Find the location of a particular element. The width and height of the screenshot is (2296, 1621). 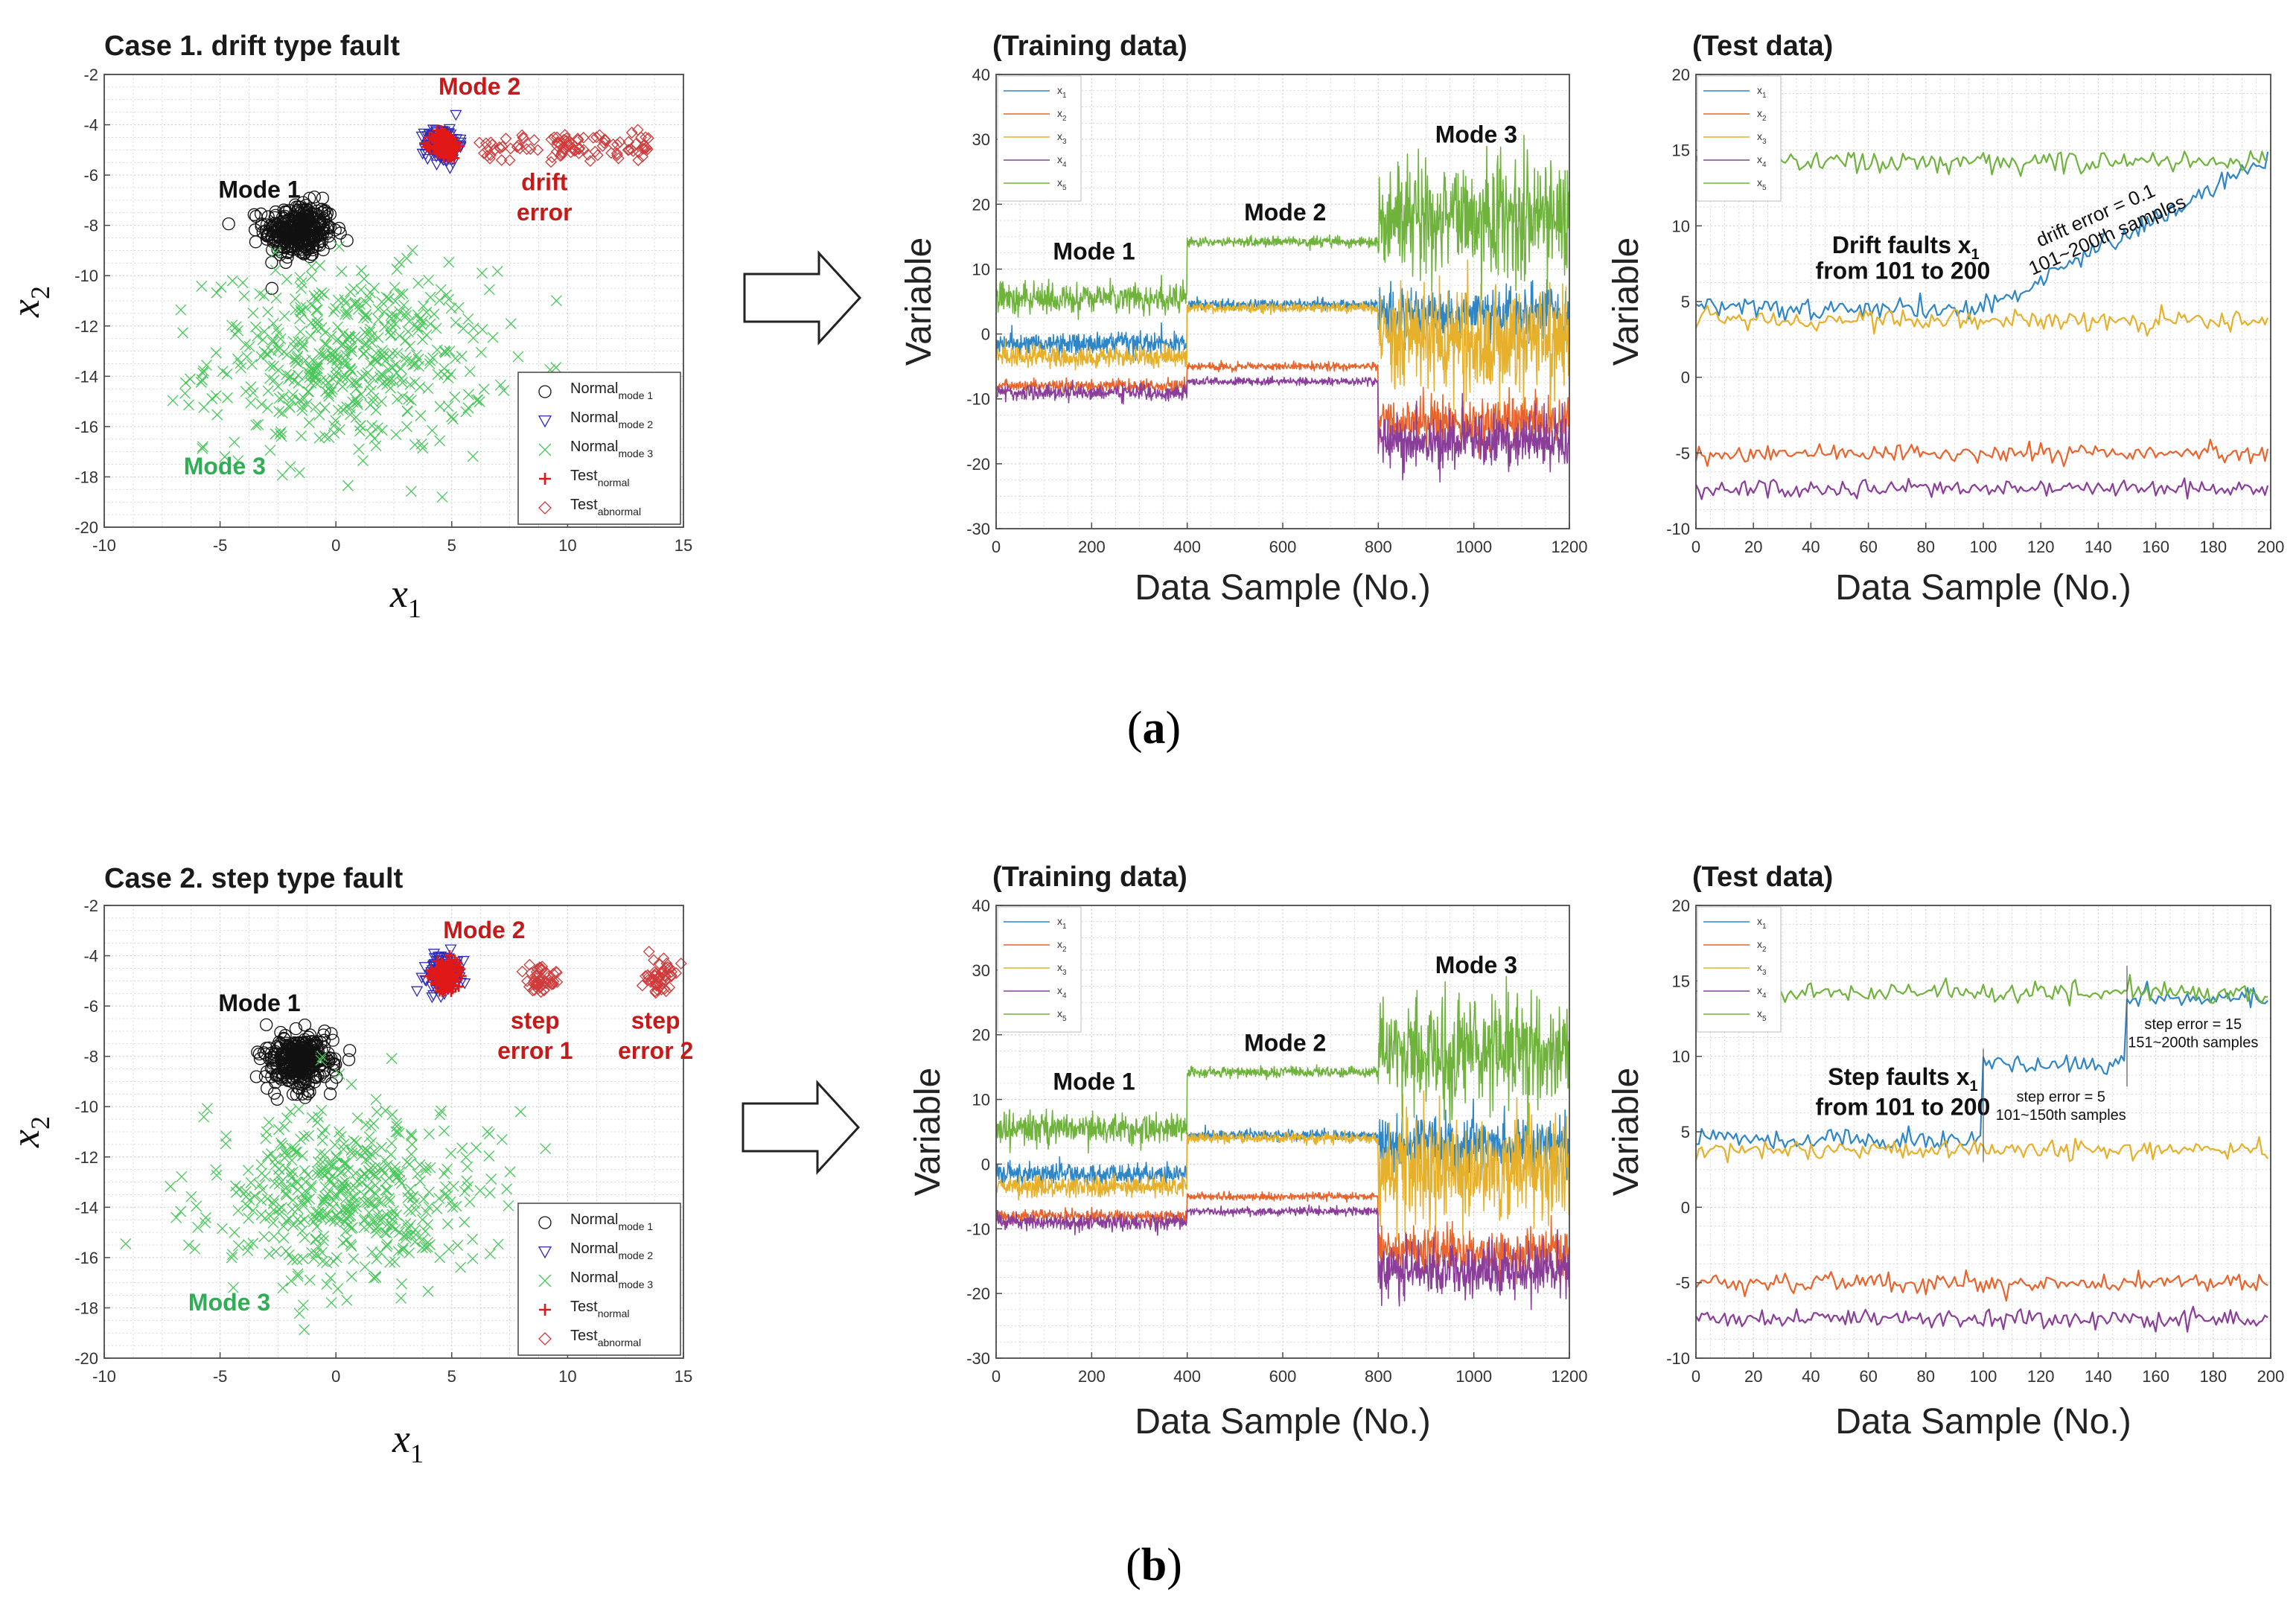

annotation-text: error 1 is located at coordinates (535, 1050).